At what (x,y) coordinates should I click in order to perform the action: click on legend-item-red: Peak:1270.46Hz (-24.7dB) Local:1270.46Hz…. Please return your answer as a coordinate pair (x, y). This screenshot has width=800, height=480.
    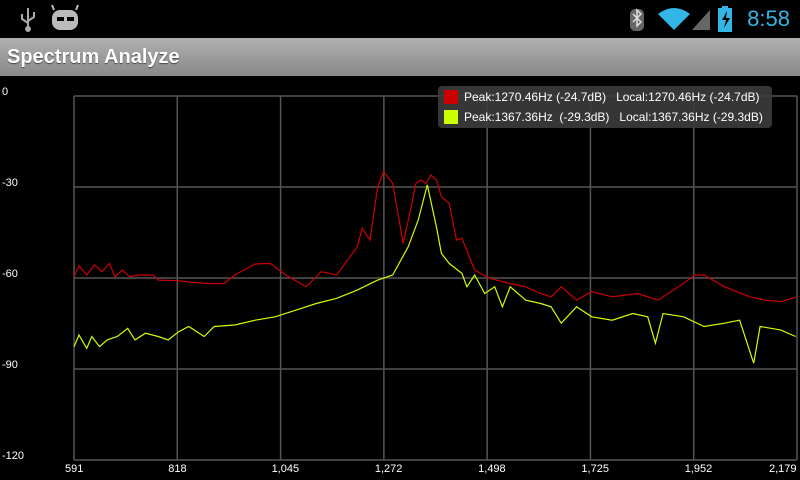
    Looking at the image, I should click on (602, 97).